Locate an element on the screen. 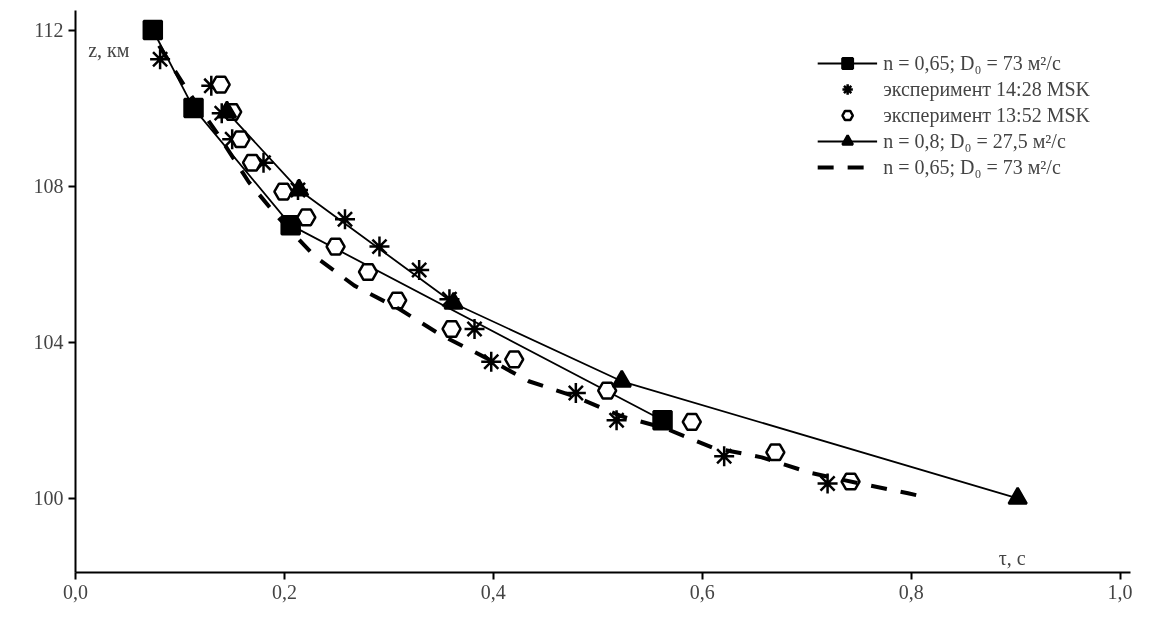 This screenshot has width=1150, height=617. y-axis-title: z, км is located at coordinates (109, 50).